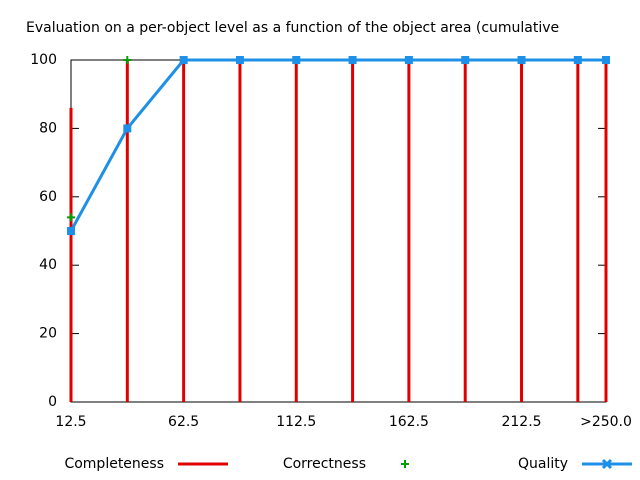  Describe the element at coordinates (70, 422) in the screenshot. I see `x-tick-label: 12.5` at that location.